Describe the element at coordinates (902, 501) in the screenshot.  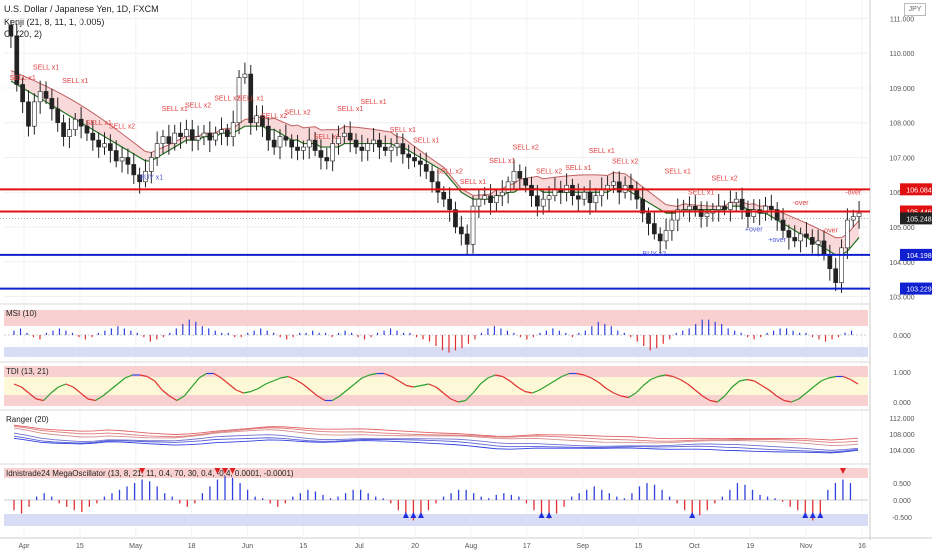
I see `mega-tick-label: 0.000` at that location.